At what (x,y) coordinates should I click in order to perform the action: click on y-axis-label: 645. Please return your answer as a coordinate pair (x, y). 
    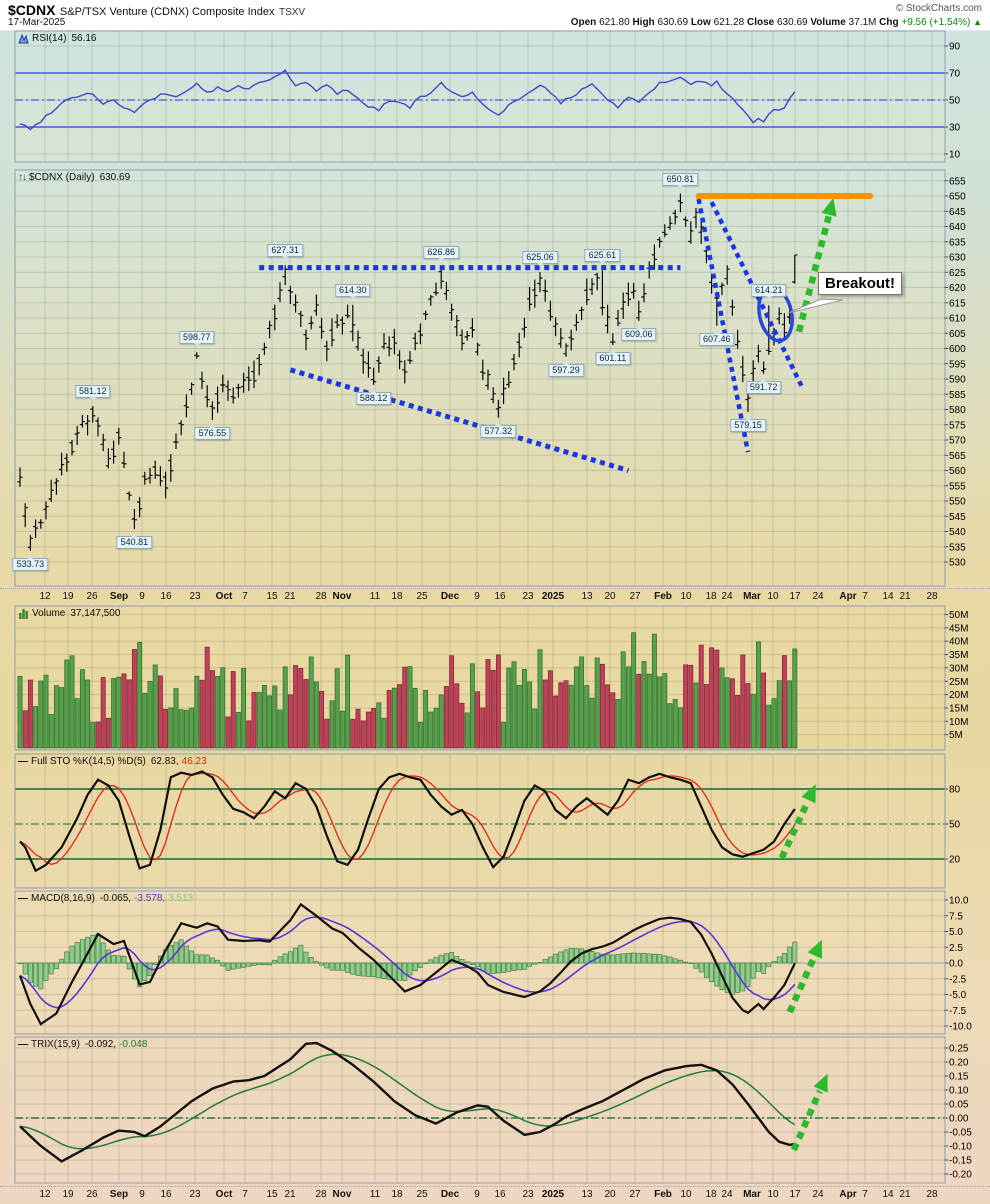
    Looking at the image, I should click on (957, 212).